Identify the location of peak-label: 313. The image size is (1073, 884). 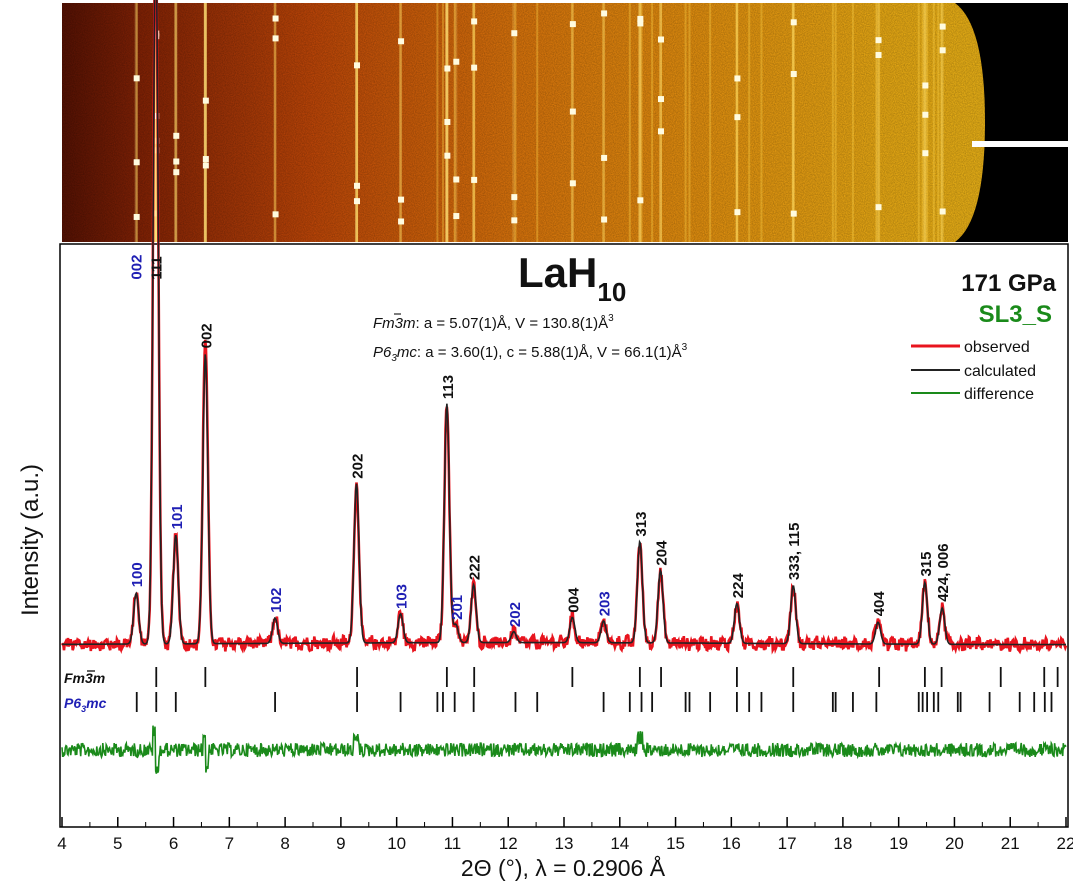
(641, 524).